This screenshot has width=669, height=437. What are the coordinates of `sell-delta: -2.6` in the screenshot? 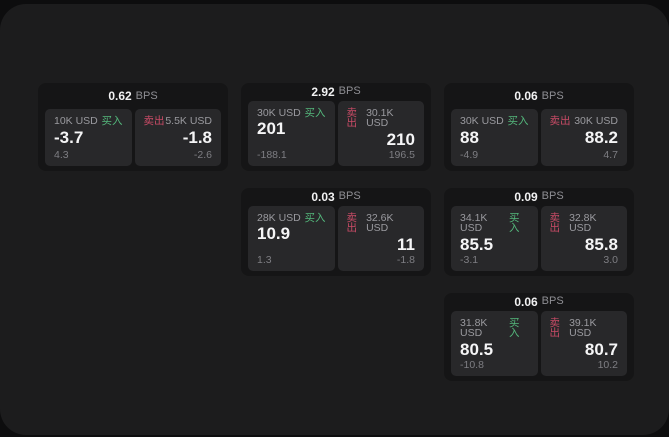 It's located at (202, 154).